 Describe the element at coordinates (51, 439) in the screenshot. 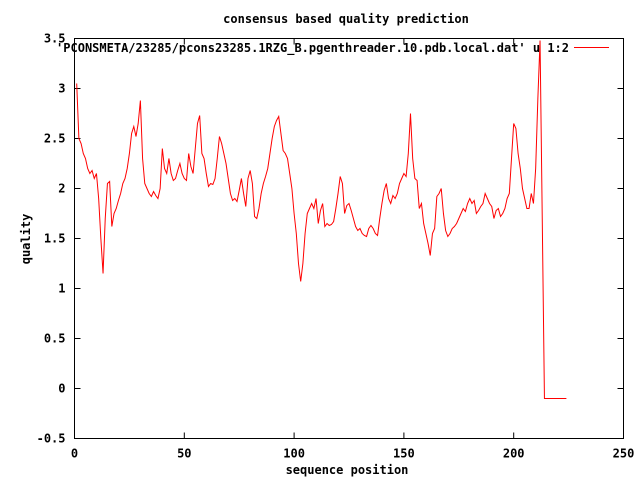

I see `y-tick-label: -0.5` at that location.